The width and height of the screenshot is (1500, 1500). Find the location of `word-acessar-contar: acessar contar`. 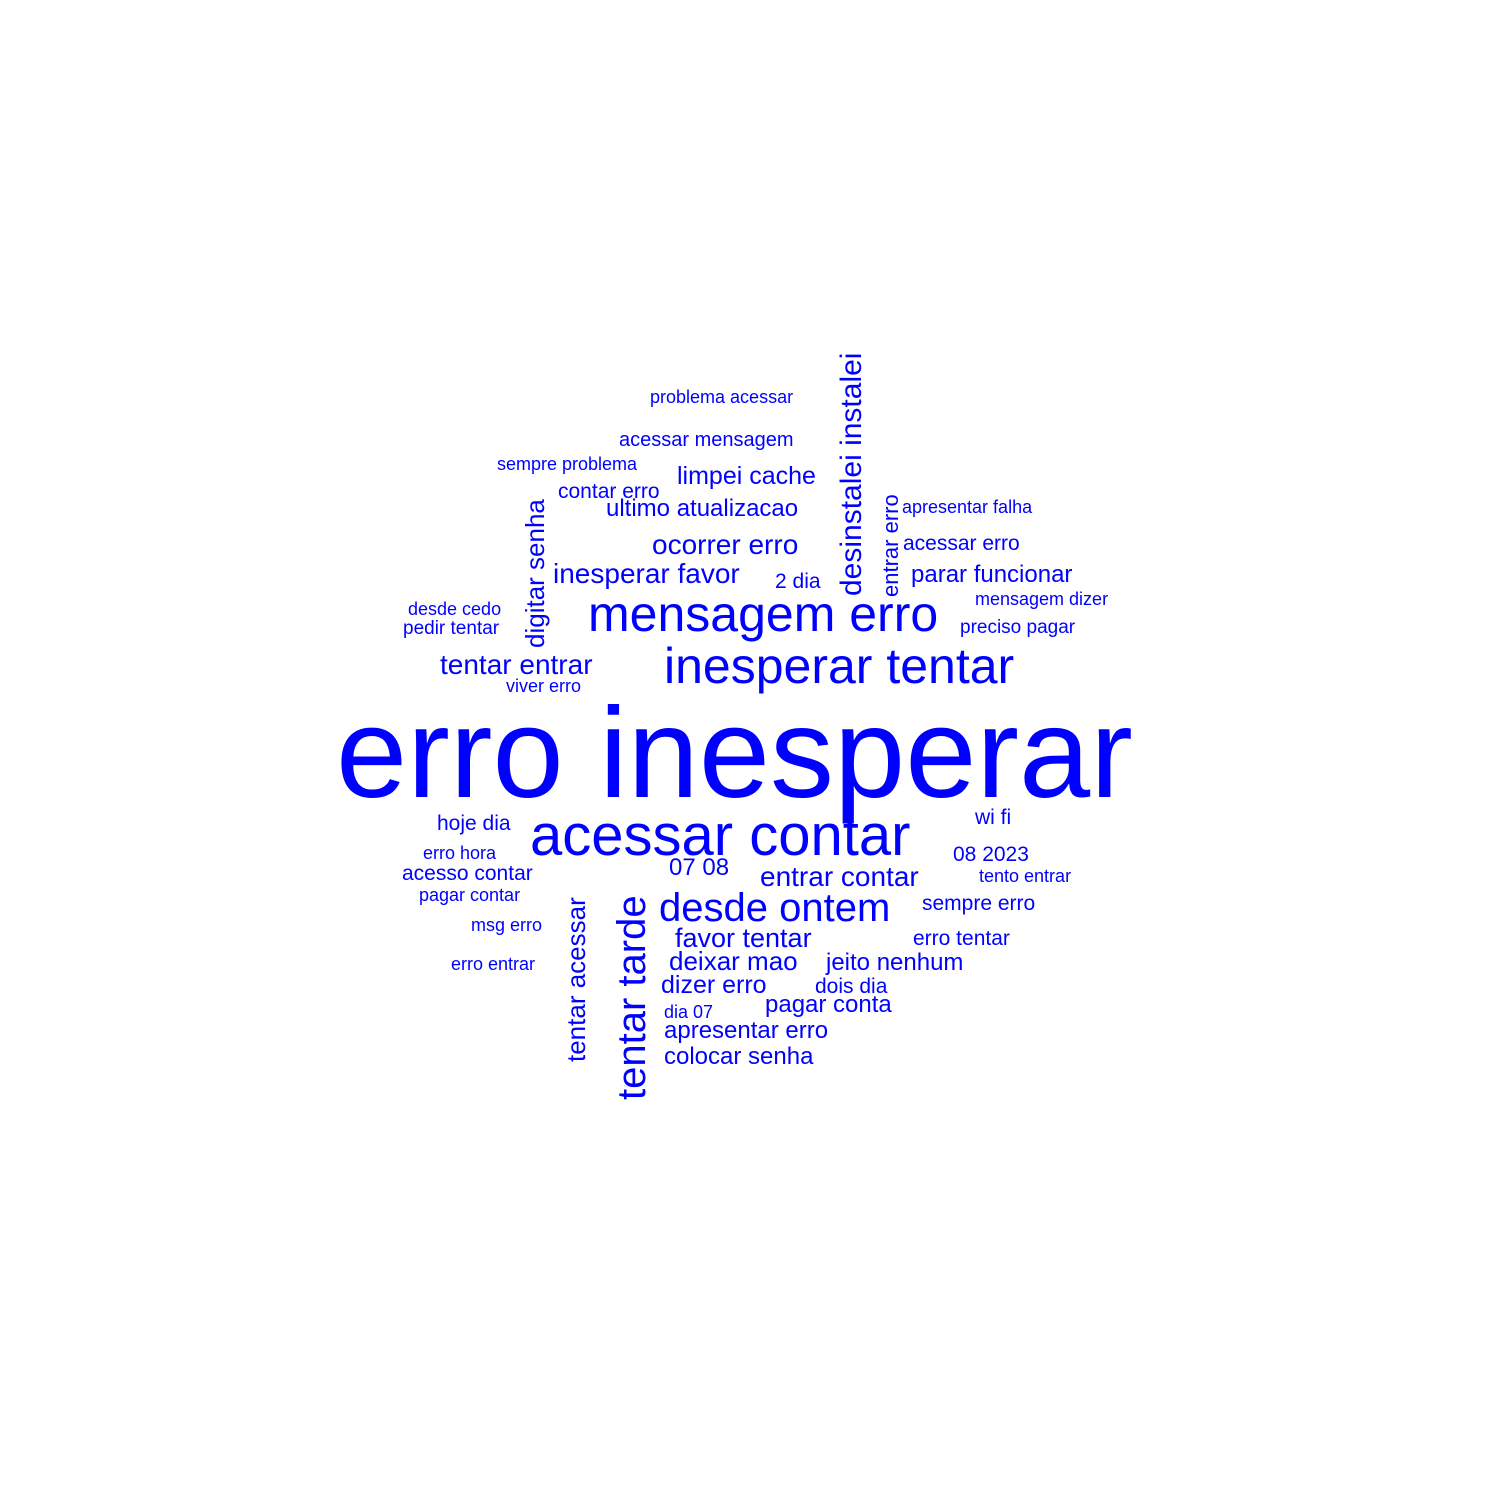

word-acessar-contar: acessar contar is located at coordinates (720, 835).